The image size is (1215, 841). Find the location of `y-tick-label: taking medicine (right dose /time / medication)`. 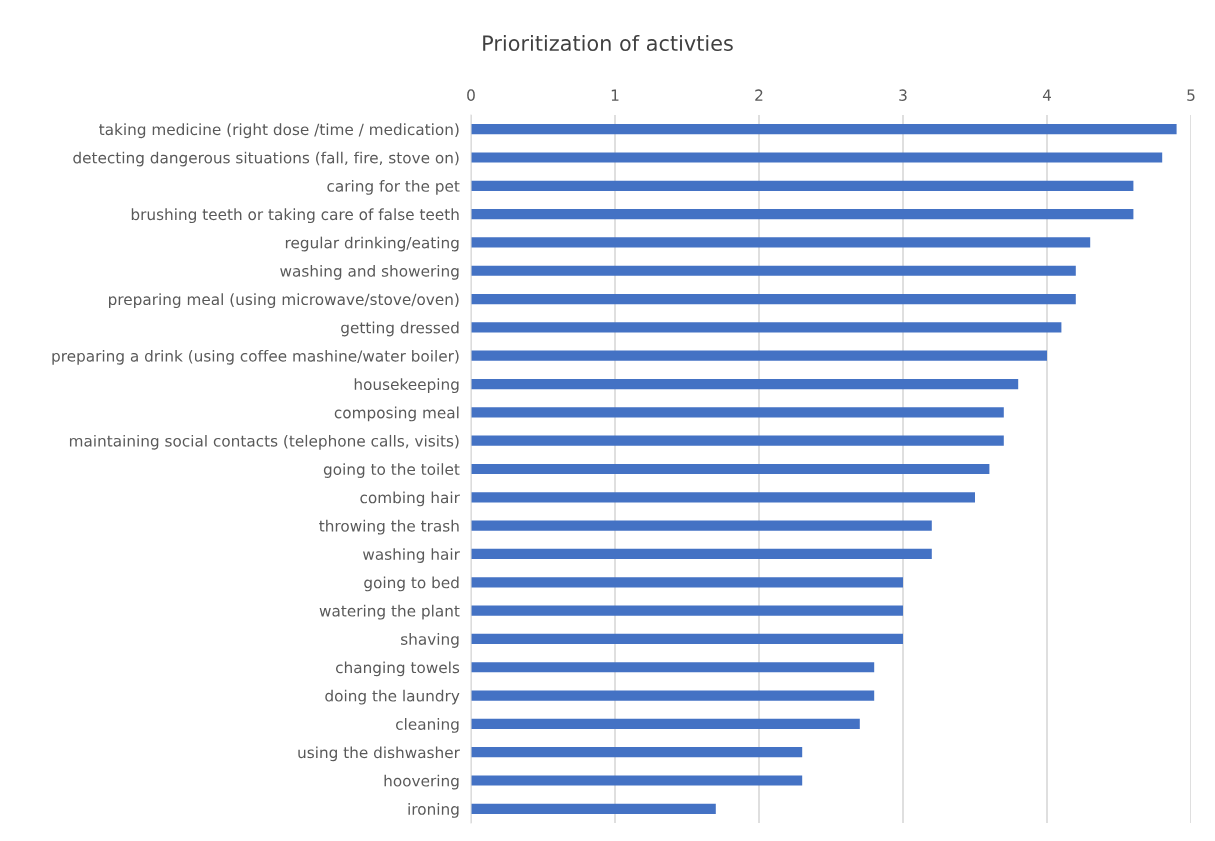

y-tick-label: taking medicine (right dose /time / medication) is located at coordinates (279, 131).